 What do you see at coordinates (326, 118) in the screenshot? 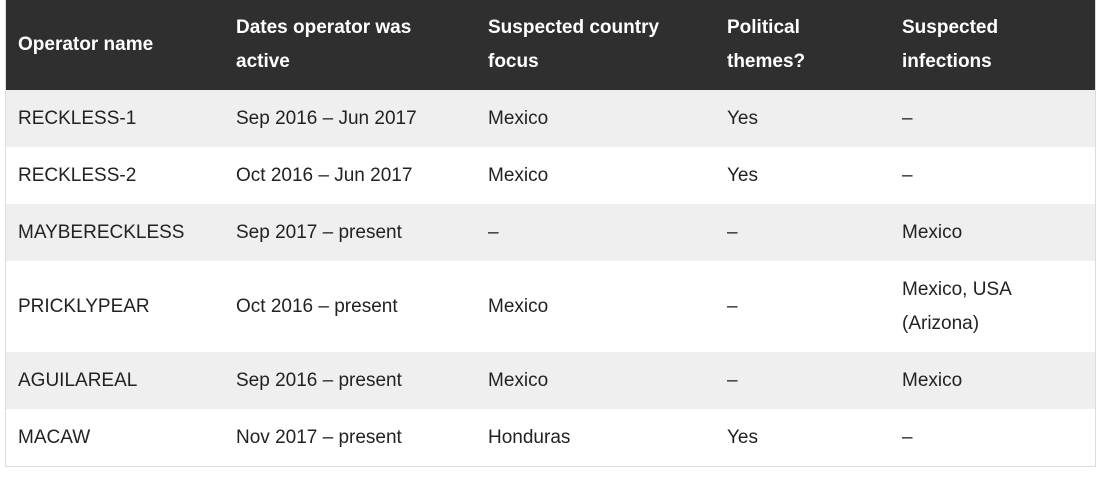
I see `dates-active-cell: Sep 2016 – Jun 2017` at bounding box center [326, 118].